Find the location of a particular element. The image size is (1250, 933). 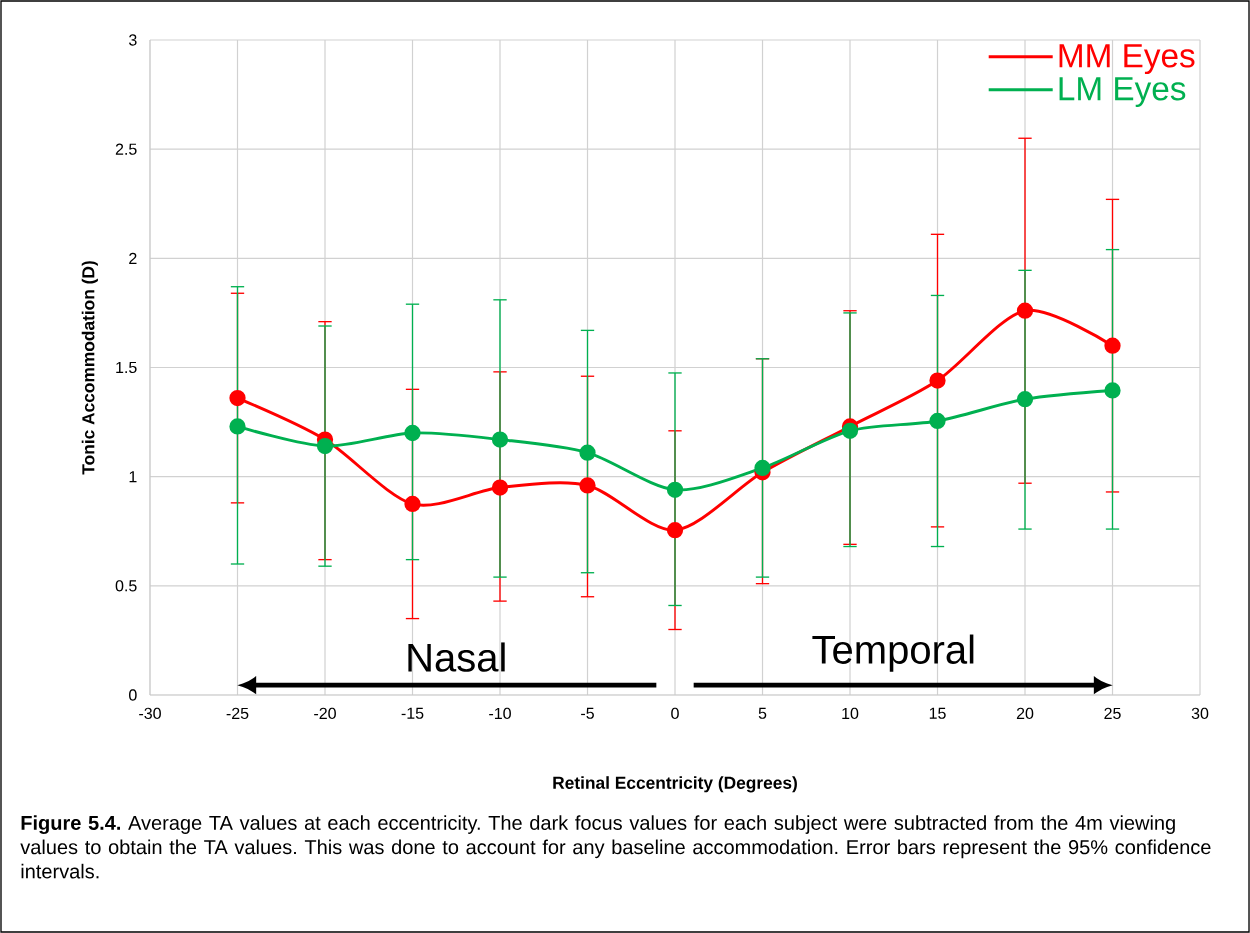

x-tick-label: 0 is located at coordinates (675, 713).